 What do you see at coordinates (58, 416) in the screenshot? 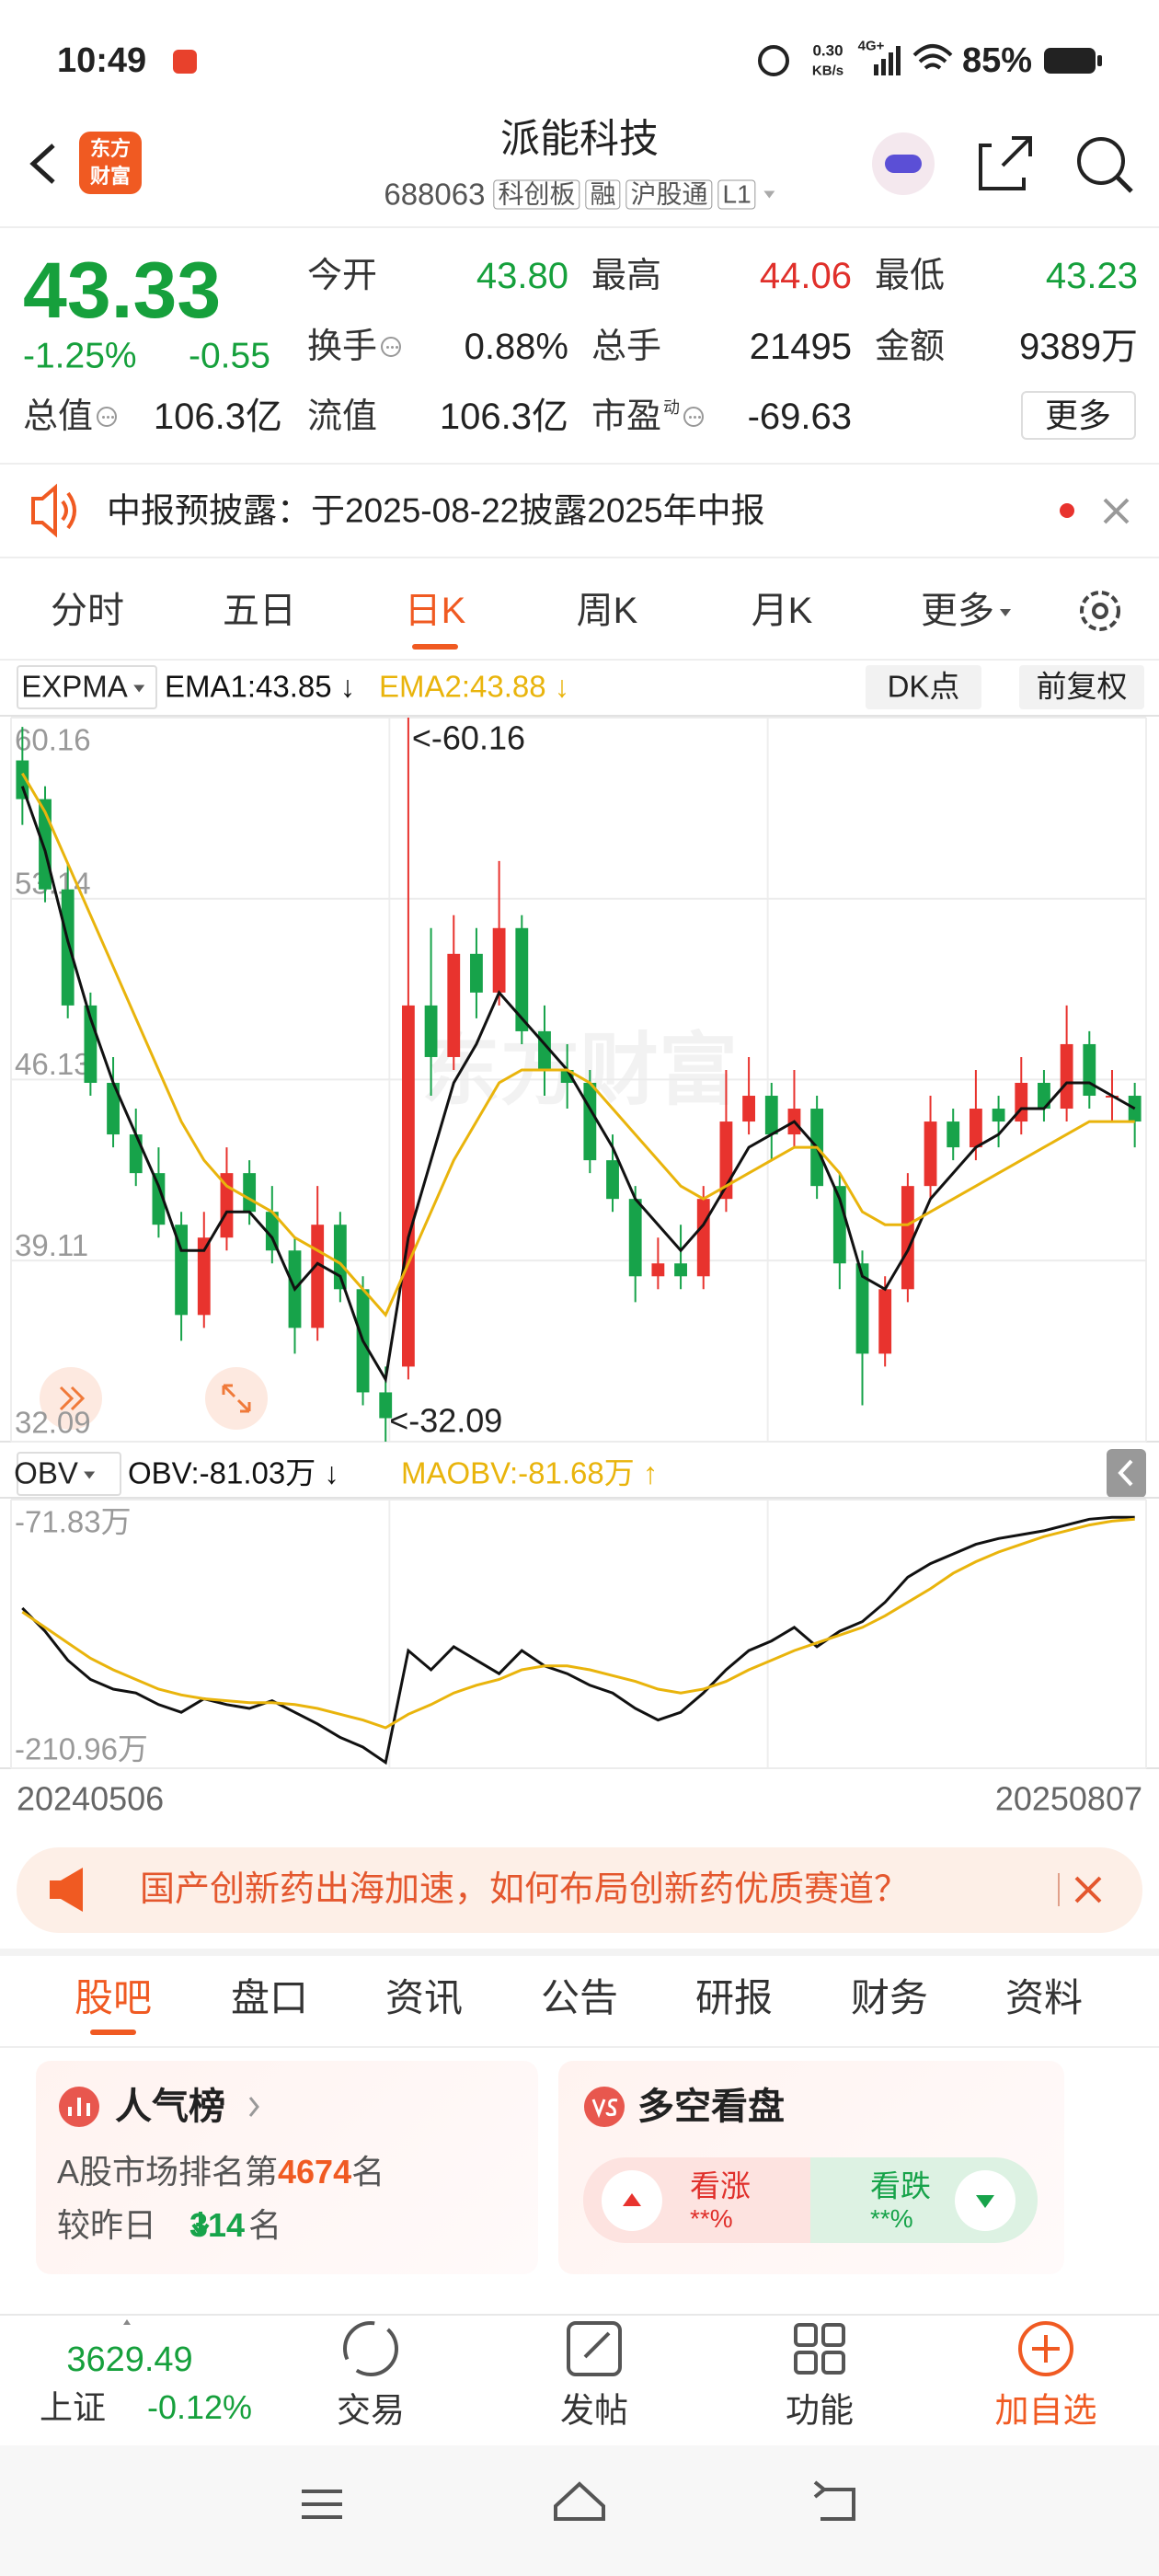
I see `stat-label-text: 总值` at bounding box center [58, 416].